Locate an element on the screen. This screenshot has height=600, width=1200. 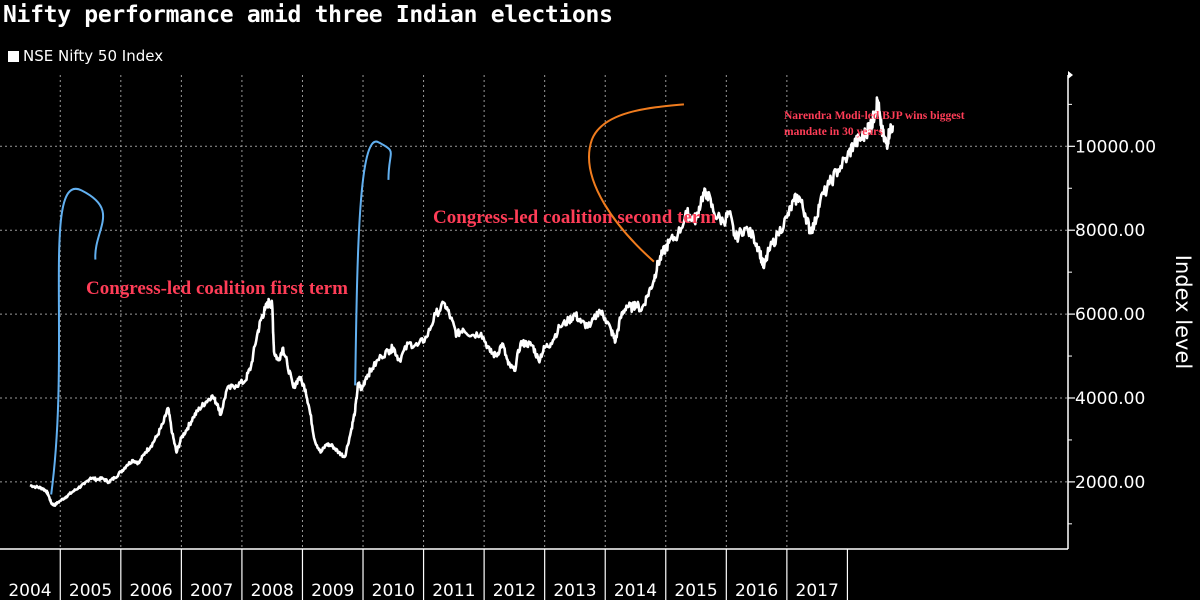
x-tick-label: 2011 is located at coordinates (453, 590).